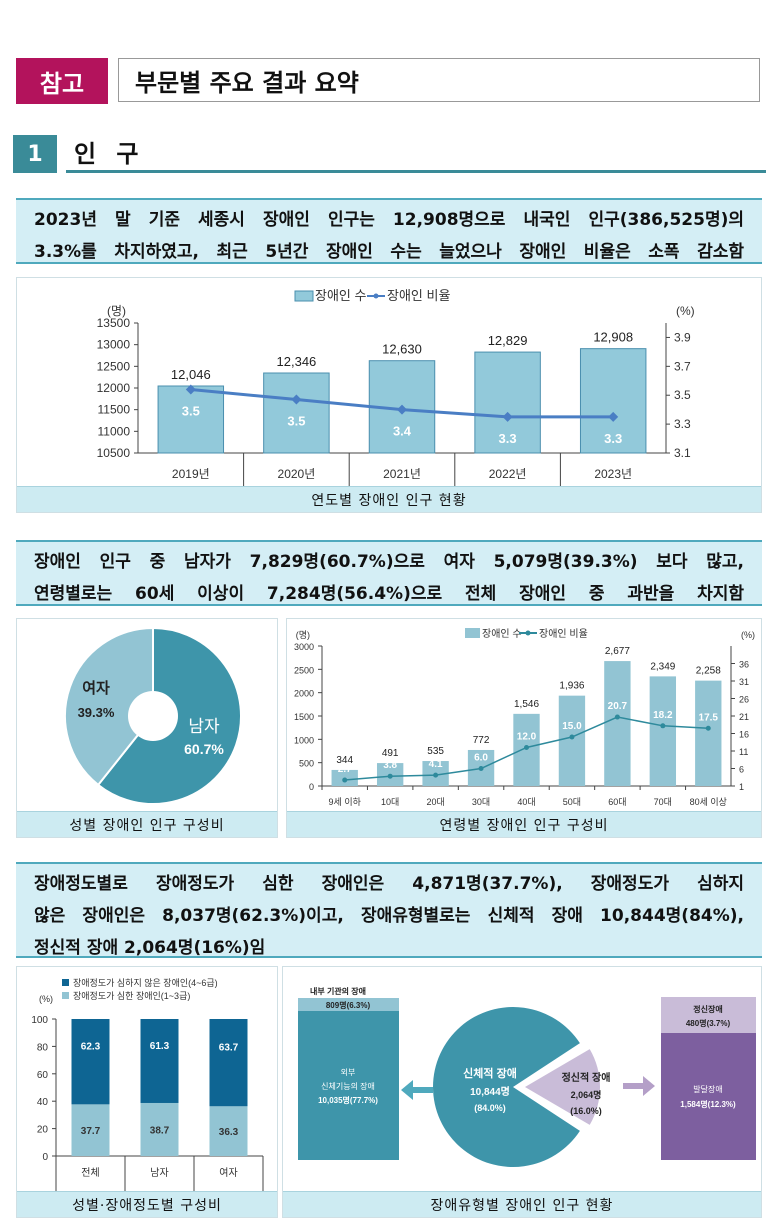  Describe the element at coordinates (191, 374) in the screenshot. I see `bar-value-label: 12,046` at that location.